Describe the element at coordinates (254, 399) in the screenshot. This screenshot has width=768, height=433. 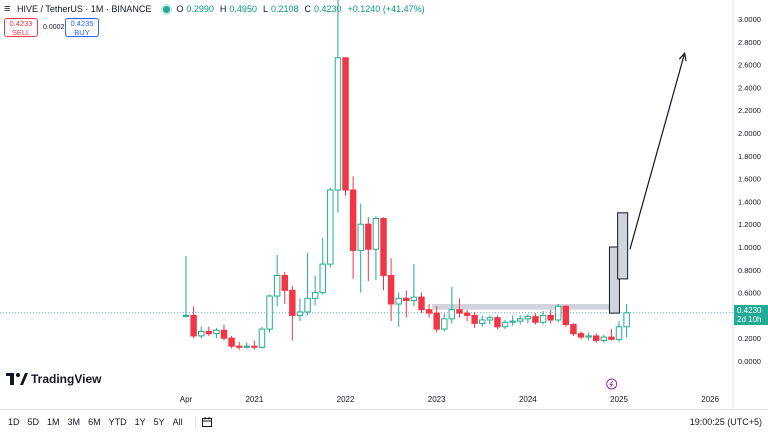
I see `x-tick-label: 2021` at that location.